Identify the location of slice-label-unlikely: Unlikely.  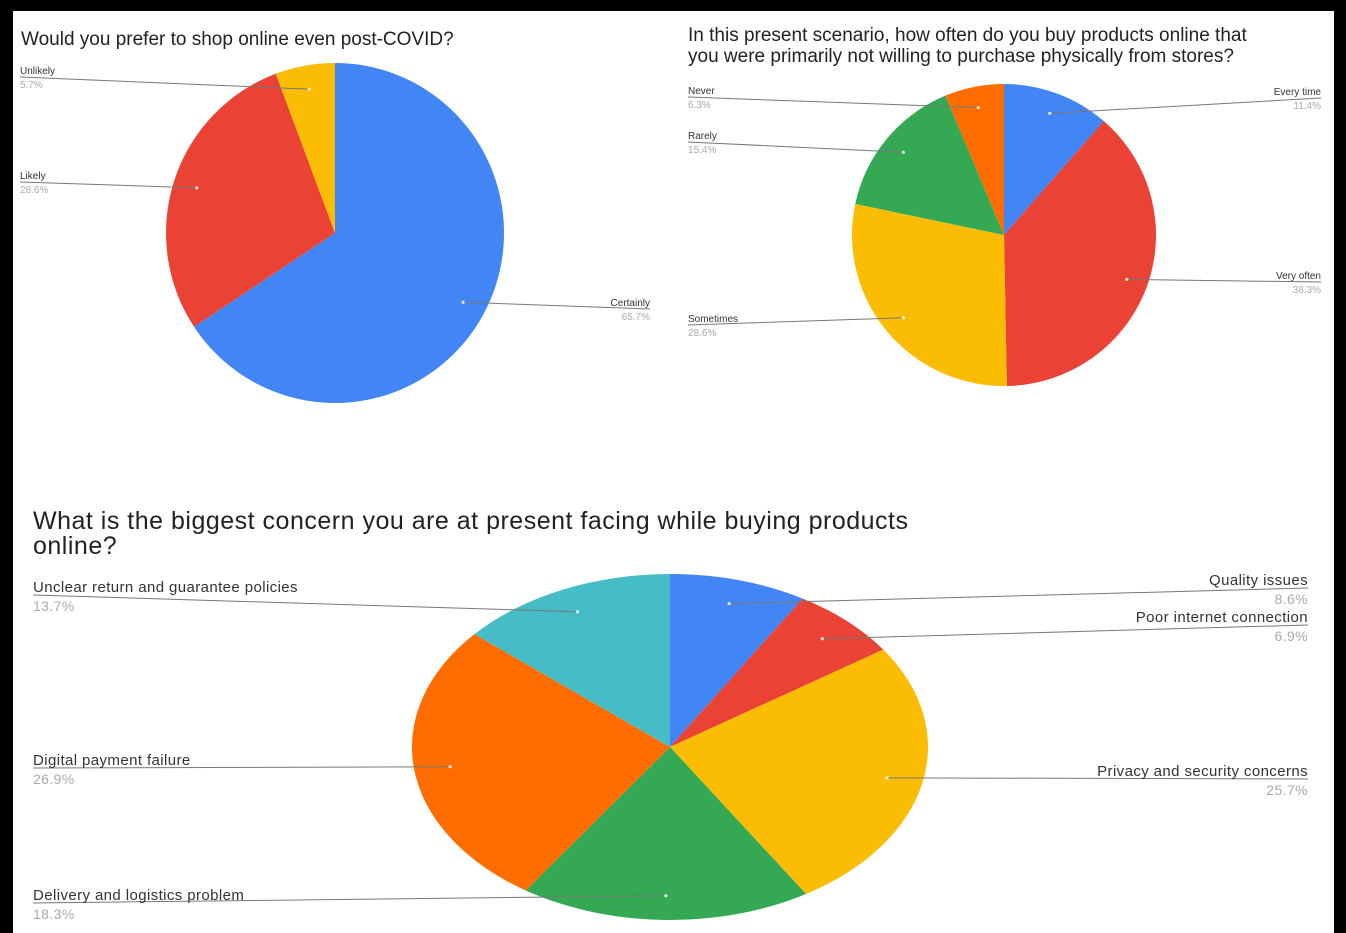
(37, 71).